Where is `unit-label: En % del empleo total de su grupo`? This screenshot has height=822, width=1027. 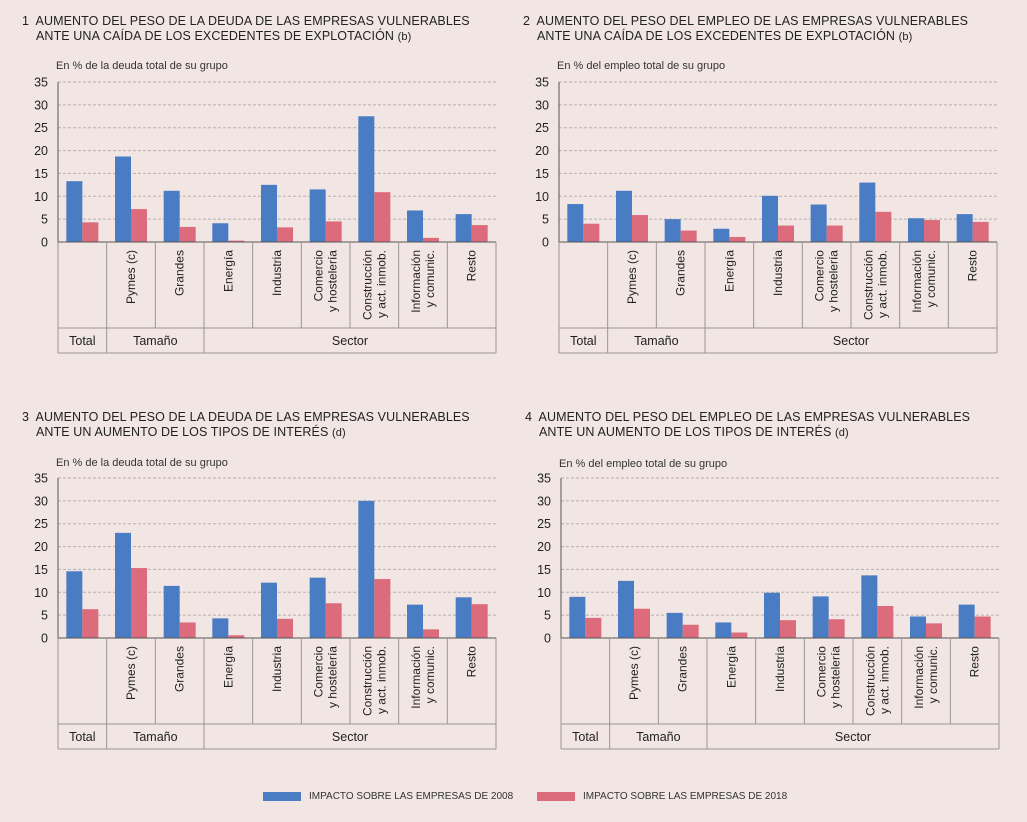 unit-label: En % del empleo total de su grupo is located at coordinates (643, 464).